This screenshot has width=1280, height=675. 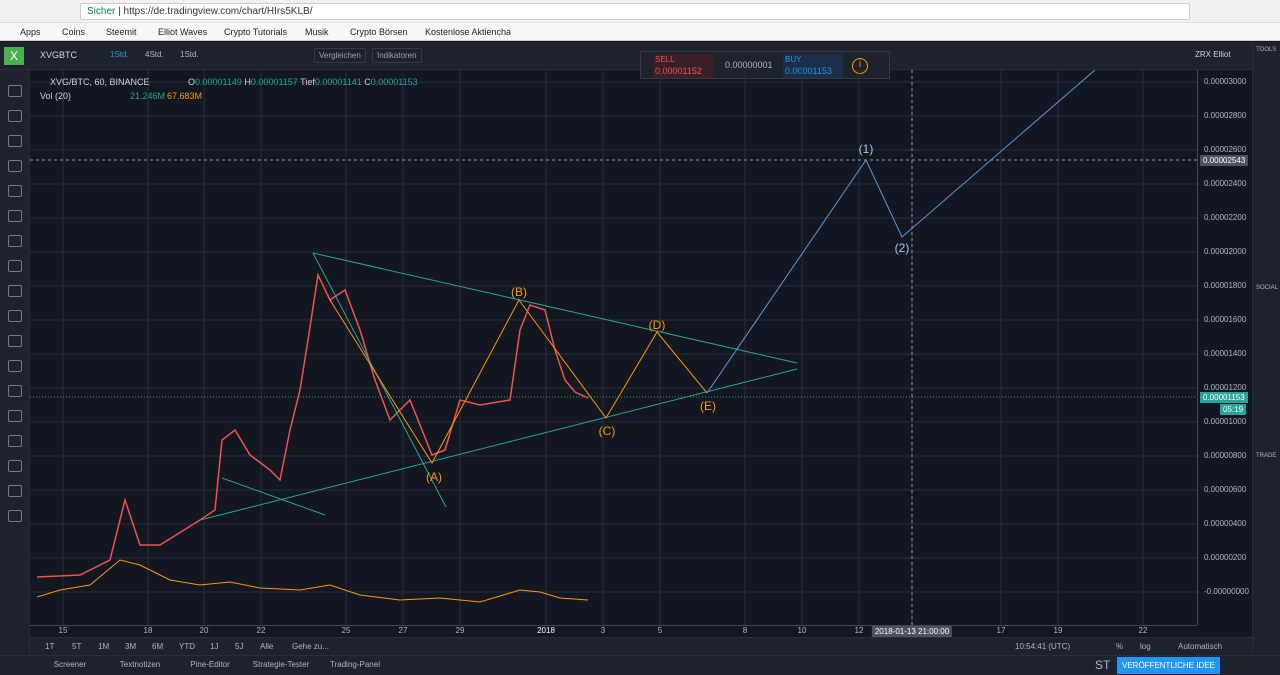 I want to click on volume-ma-value: 67.683M, so click(x=184, y=96).